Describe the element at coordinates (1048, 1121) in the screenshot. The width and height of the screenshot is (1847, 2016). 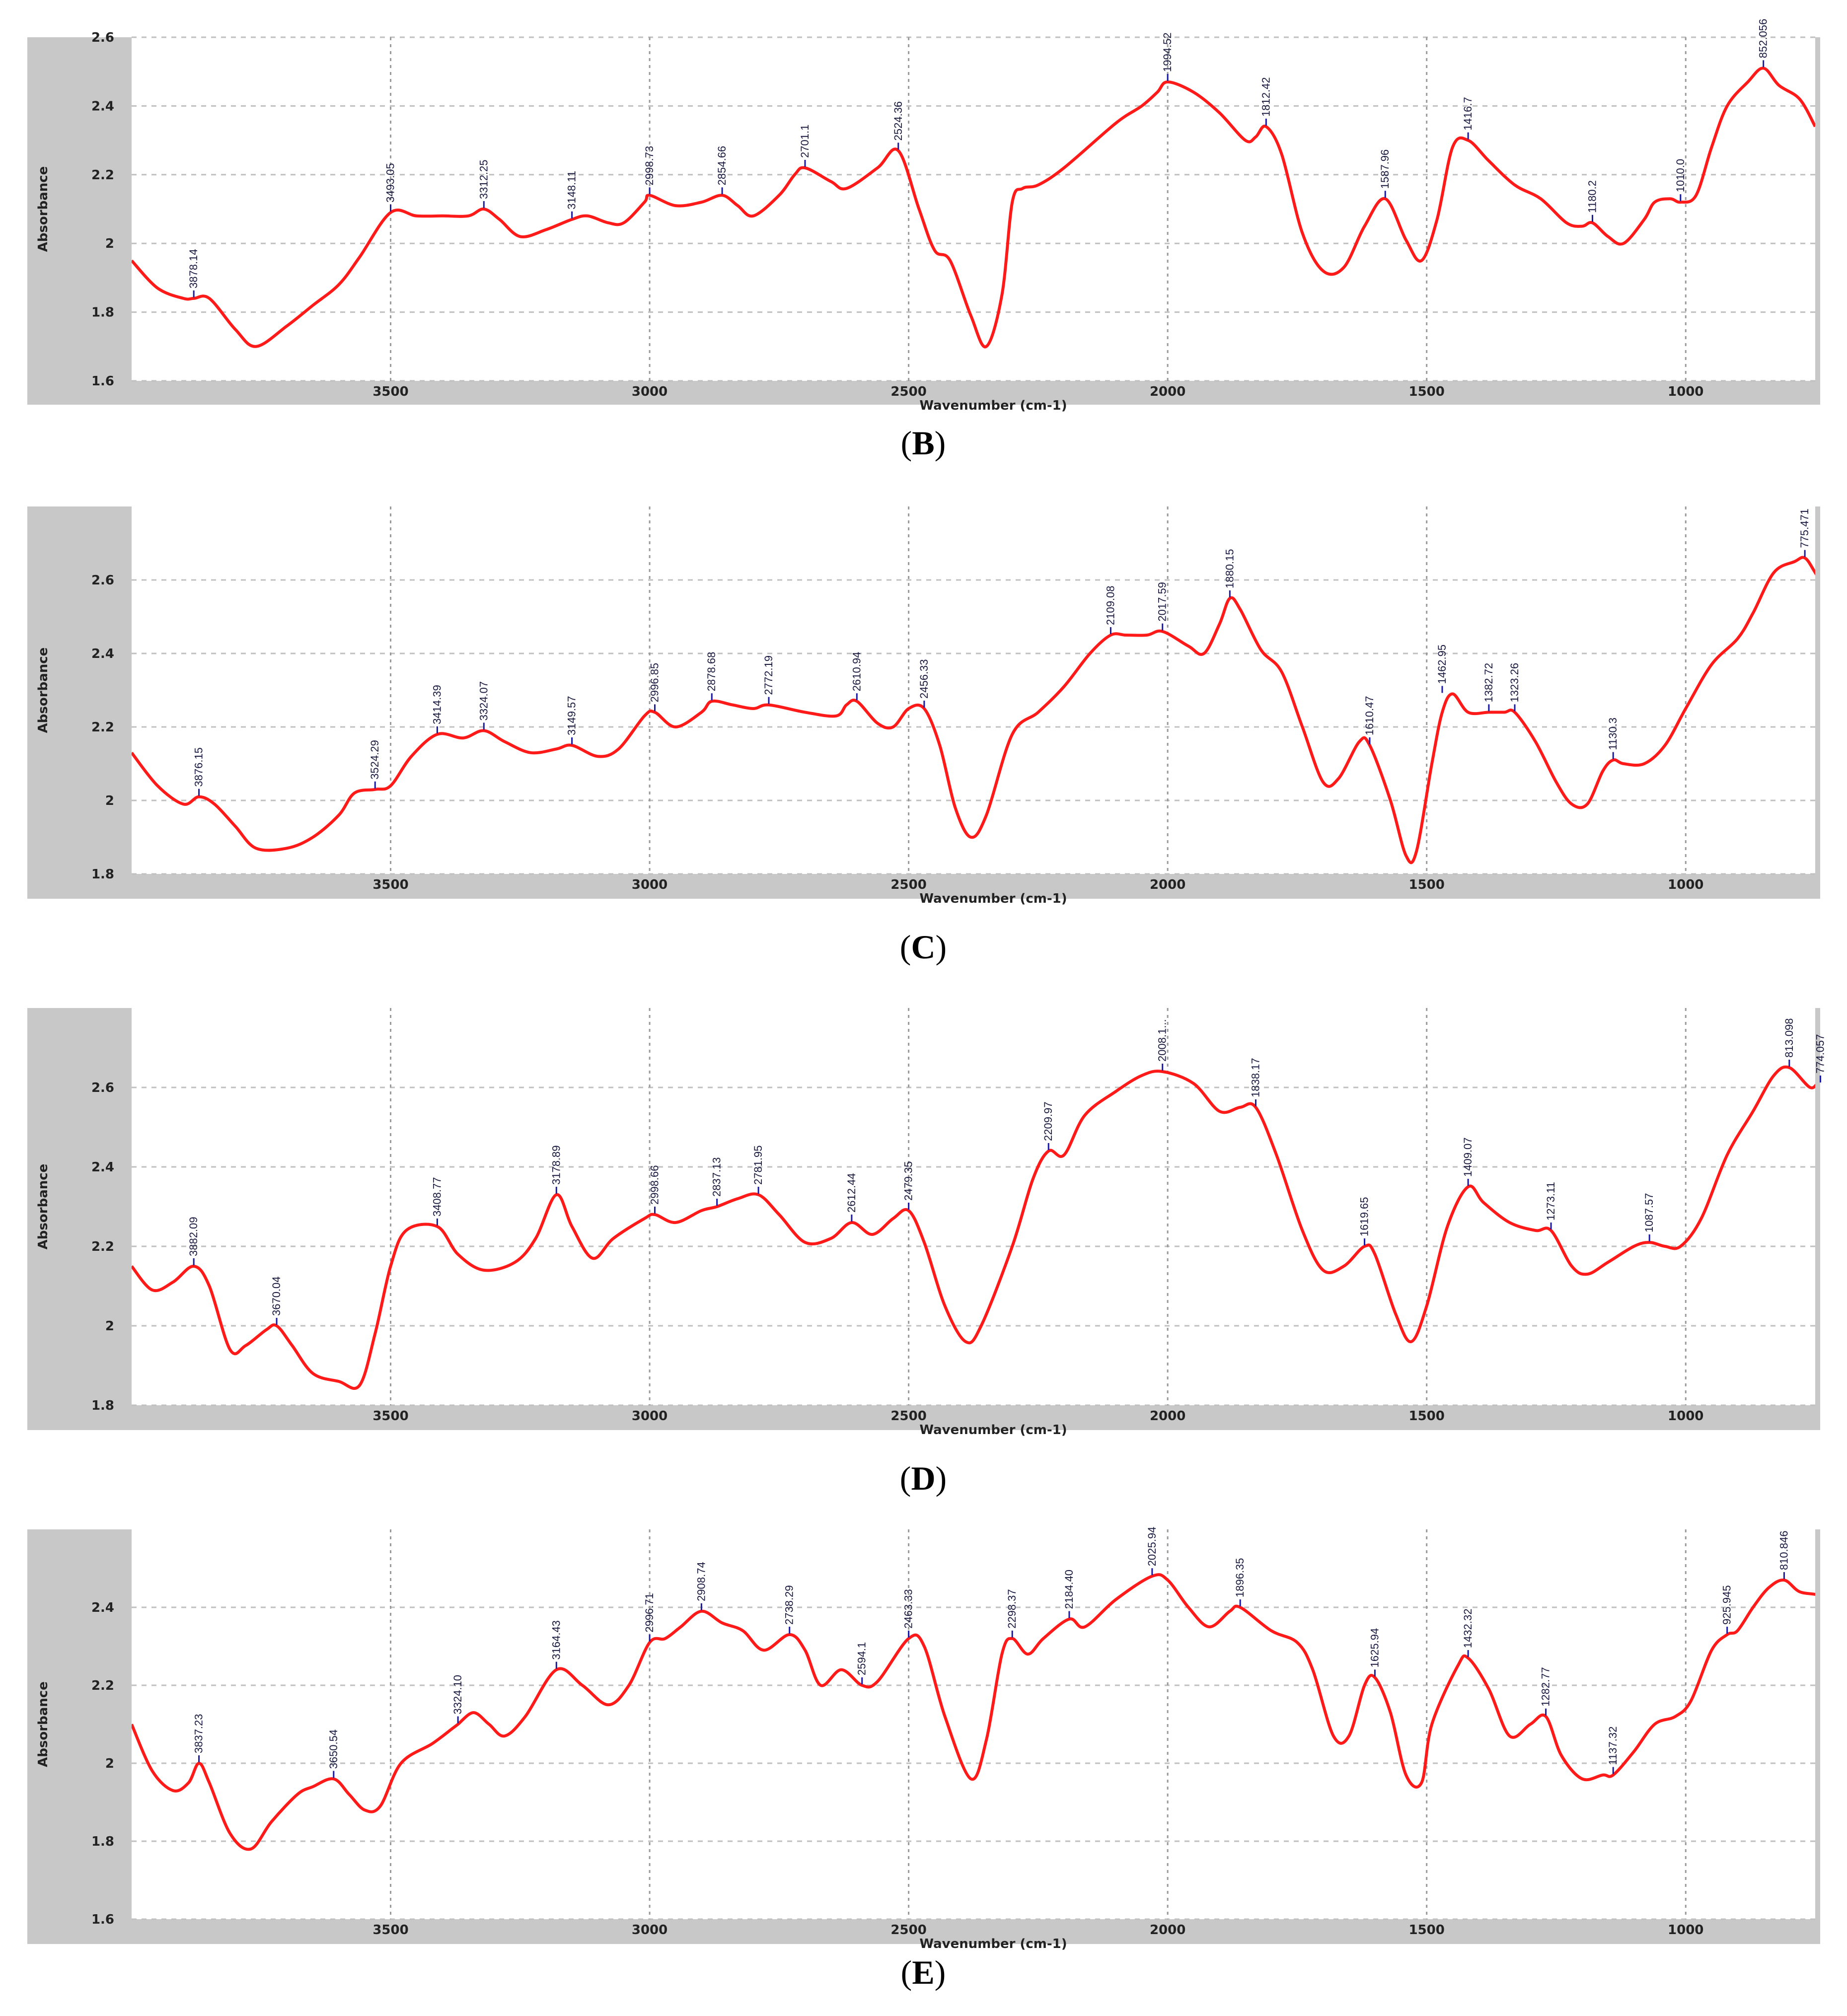
I see `peak-label: 2209.97` at that location.